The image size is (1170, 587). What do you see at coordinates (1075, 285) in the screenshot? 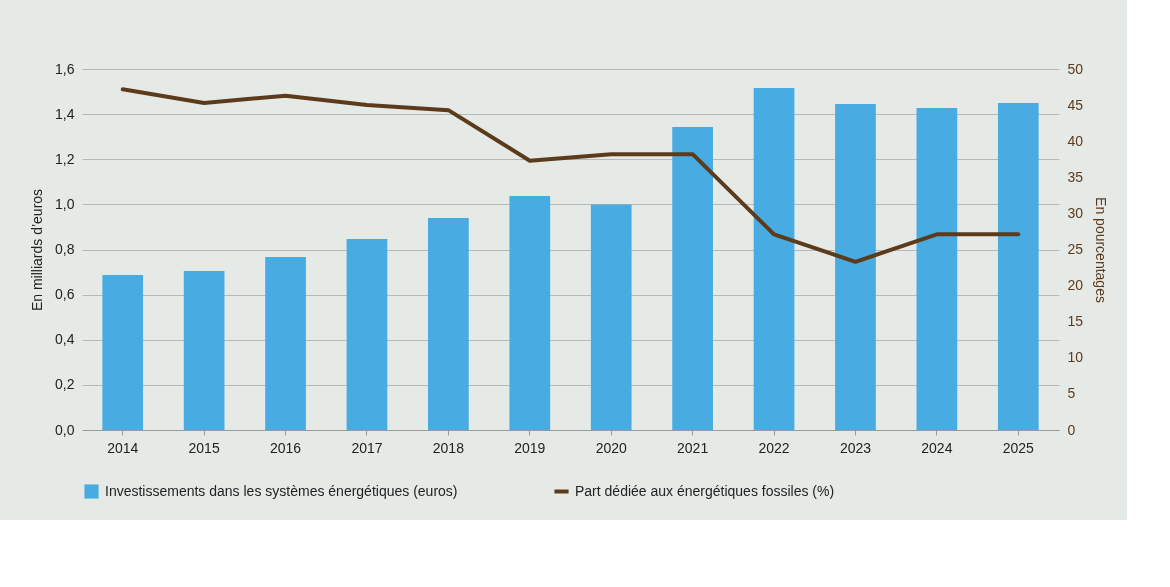
I see `y2-tick-label: 20` at bounding box center [1075, 285].